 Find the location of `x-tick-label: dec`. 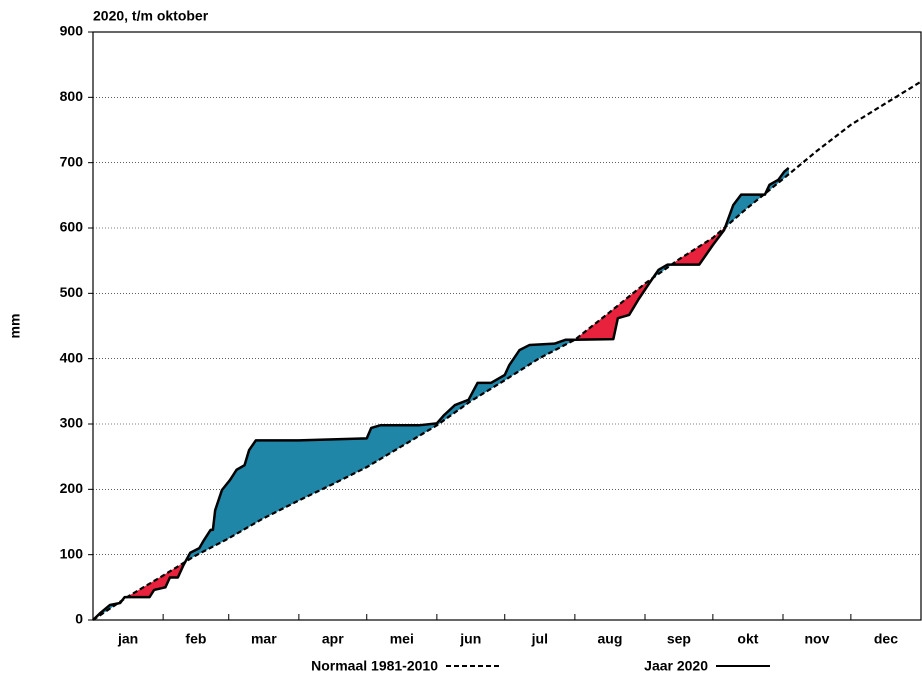

x-tick-label: dec is located at coordinates (886, 639).